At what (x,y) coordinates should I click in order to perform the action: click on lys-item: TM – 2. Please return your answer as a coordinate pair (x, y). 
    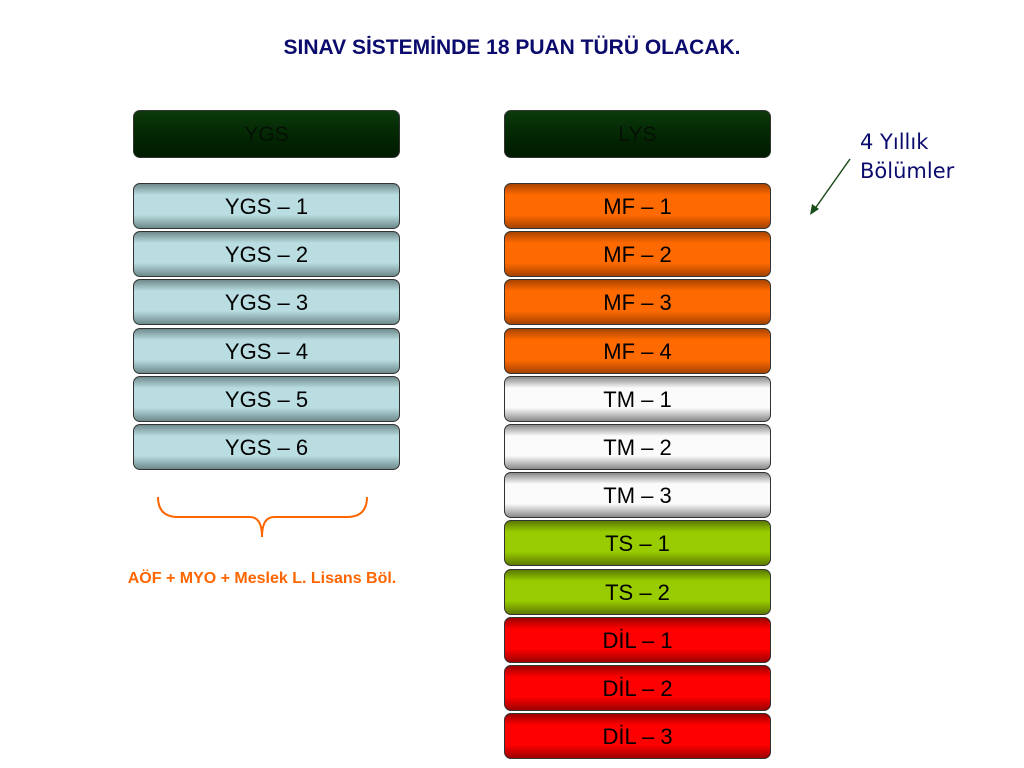
    Looking at the image, I should click on (637, 447).